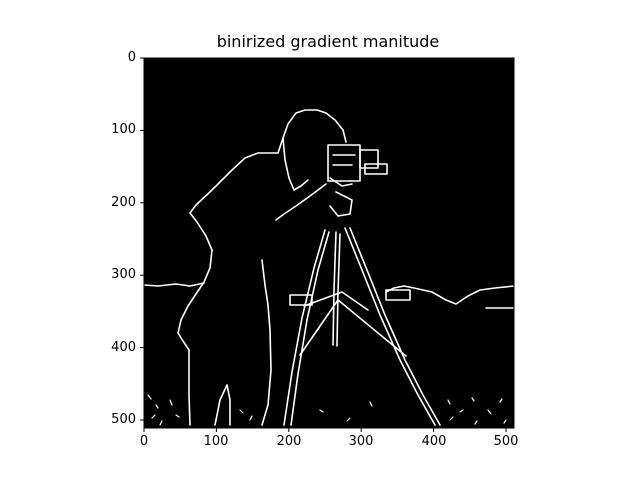 This screenshot has width=640, height=480. Describe the element at coordinates (131, 57) in the screenshot. I see `y-tick-label-0: 0` at that location.